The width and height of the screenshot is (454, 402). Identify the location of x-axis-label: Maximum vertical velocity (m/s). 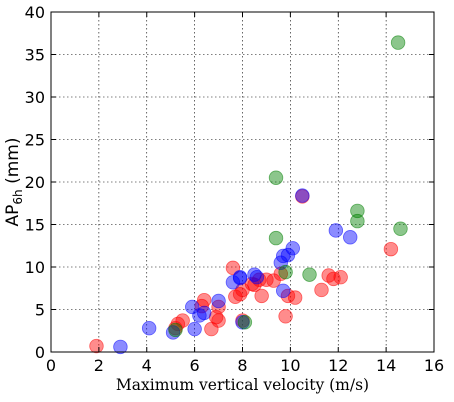
(242, 385).